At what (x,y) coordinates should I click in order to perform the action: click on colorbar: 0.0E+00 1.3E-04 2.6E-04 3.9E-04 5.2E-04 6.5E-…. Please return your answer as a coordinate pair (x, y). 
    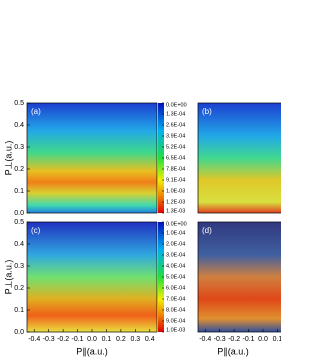
    Looking at the image, I should click on (172, 158).